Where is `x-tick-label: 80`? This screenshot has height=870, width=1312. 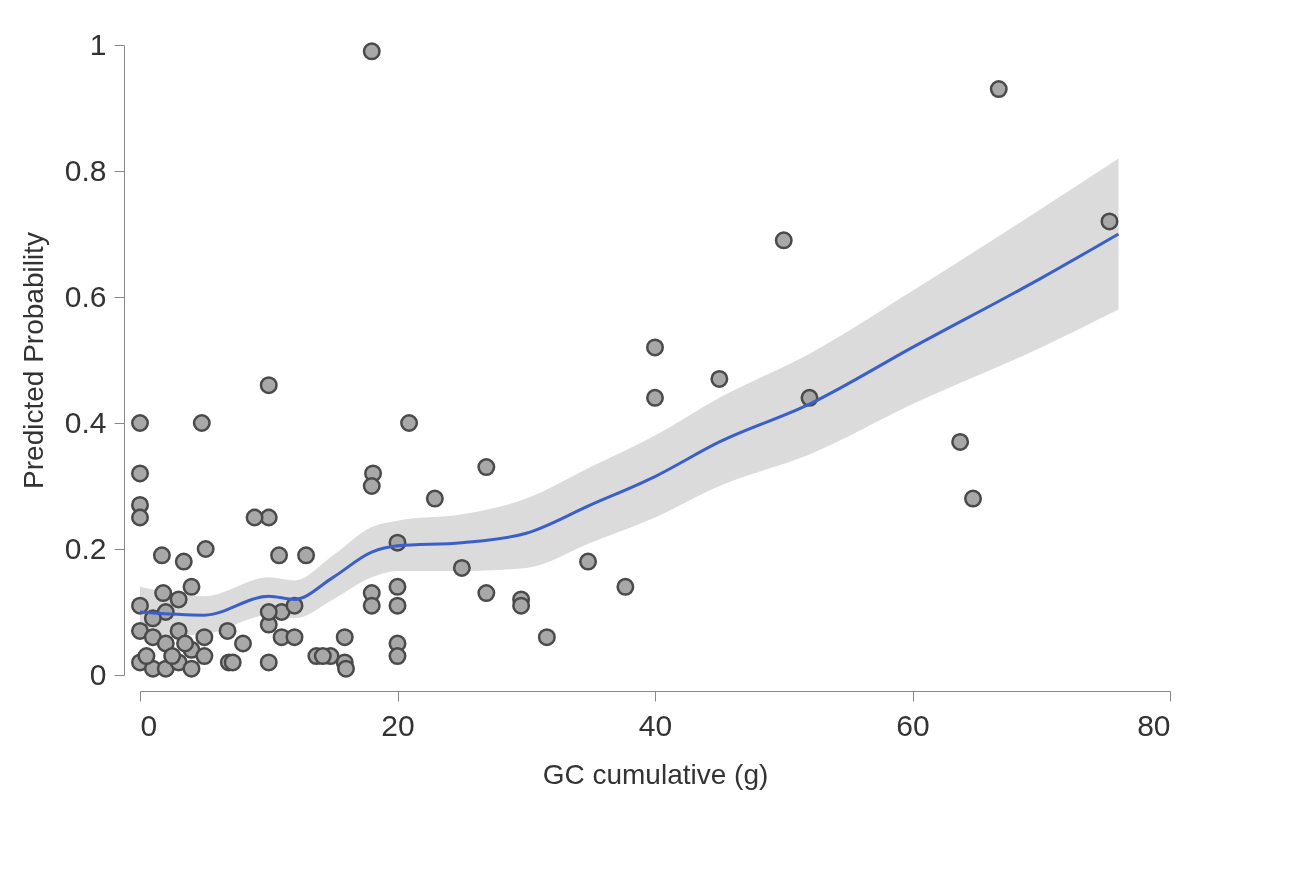 x-tick-label: 80 is located at coordinates (1154, 725).